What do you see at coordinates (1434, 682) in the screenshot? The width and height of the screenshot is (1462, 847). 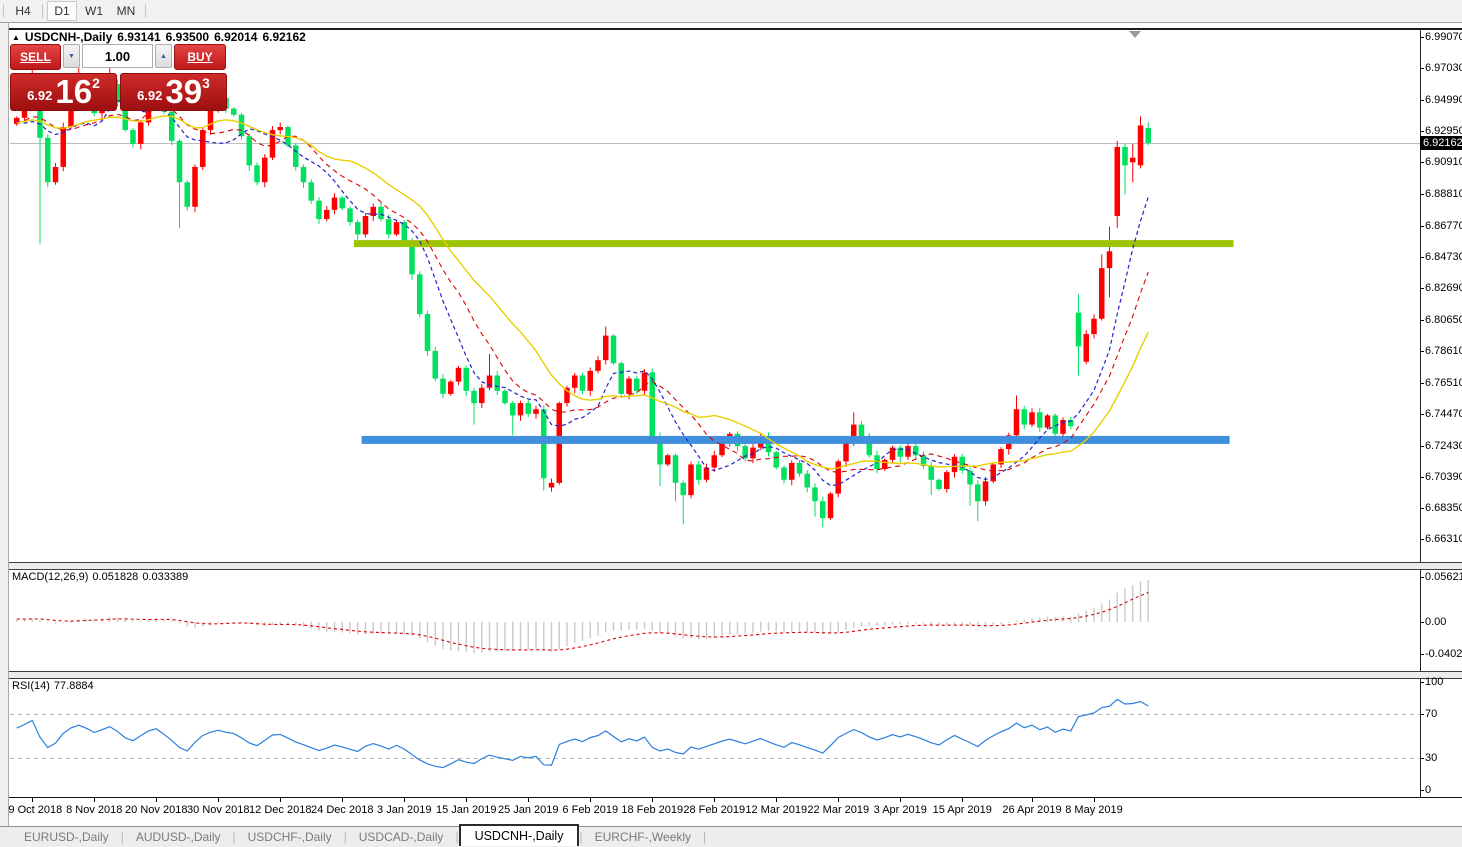 I see `rsi-tick-label: 100` at bounding box center [1434, 682].